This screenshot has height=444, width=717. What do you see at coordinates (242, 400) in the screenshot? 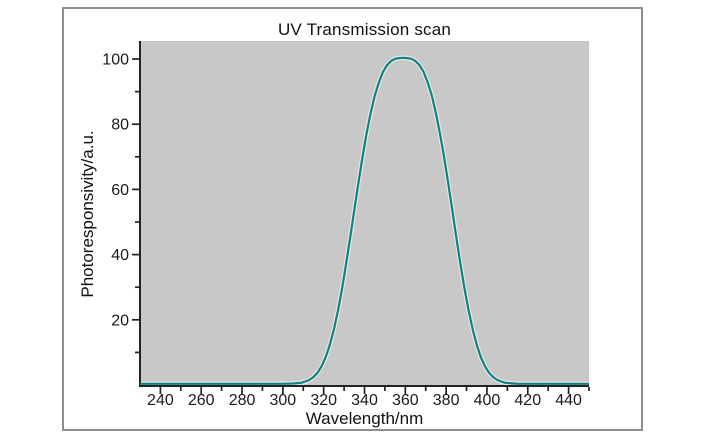
I see `x-tick-label: 280` at bounding box center [242, 400].